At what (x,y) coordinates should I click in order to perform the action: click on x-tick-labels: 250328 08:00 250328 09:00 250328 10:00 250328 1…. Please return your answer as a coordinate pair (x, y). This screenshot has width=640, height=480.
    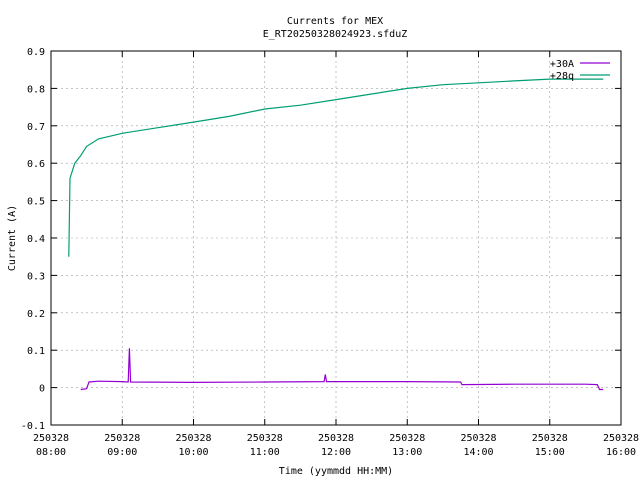
    Looking at the image, I should click on (336, 445).